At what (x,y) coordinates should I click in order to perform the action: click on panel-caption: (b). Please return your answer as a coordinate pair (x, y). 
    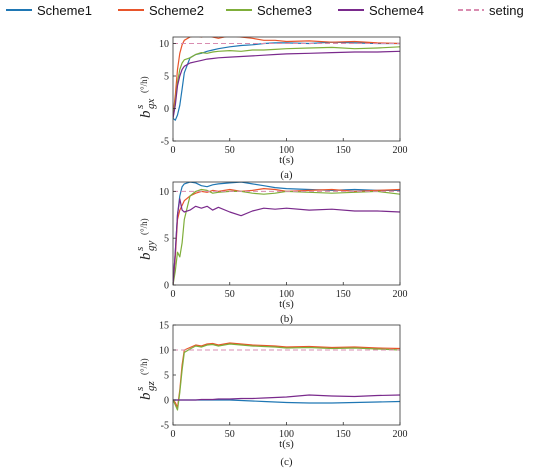
    Looking at the image, I should click on (286, 319).